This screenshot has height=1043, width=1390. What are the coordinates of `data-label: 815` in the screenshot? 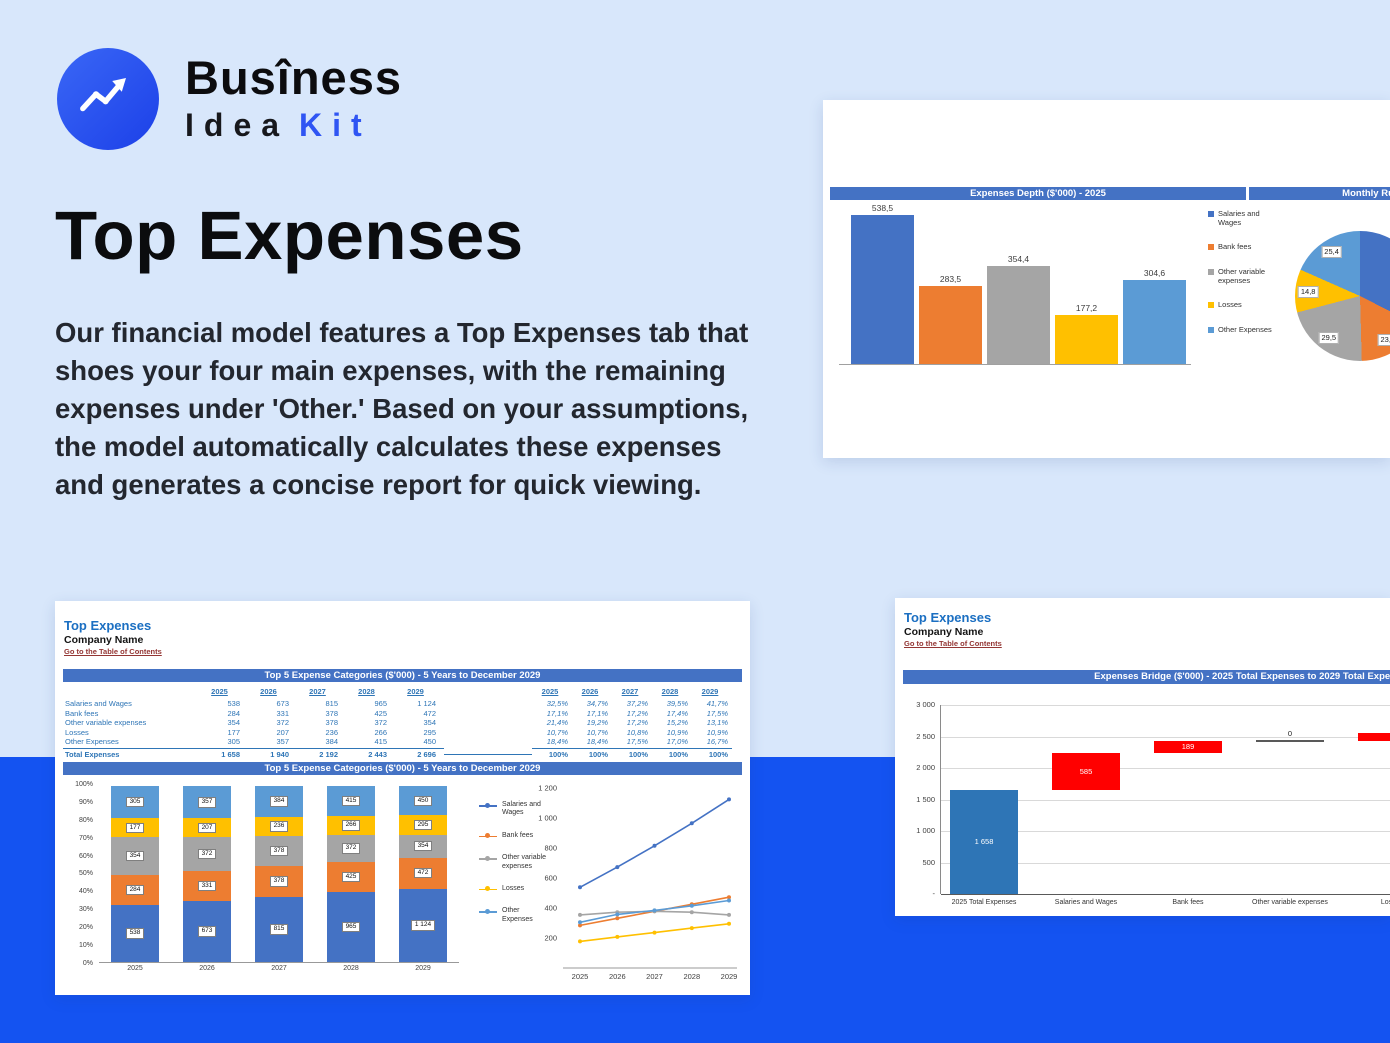 It's located at (279, 929).